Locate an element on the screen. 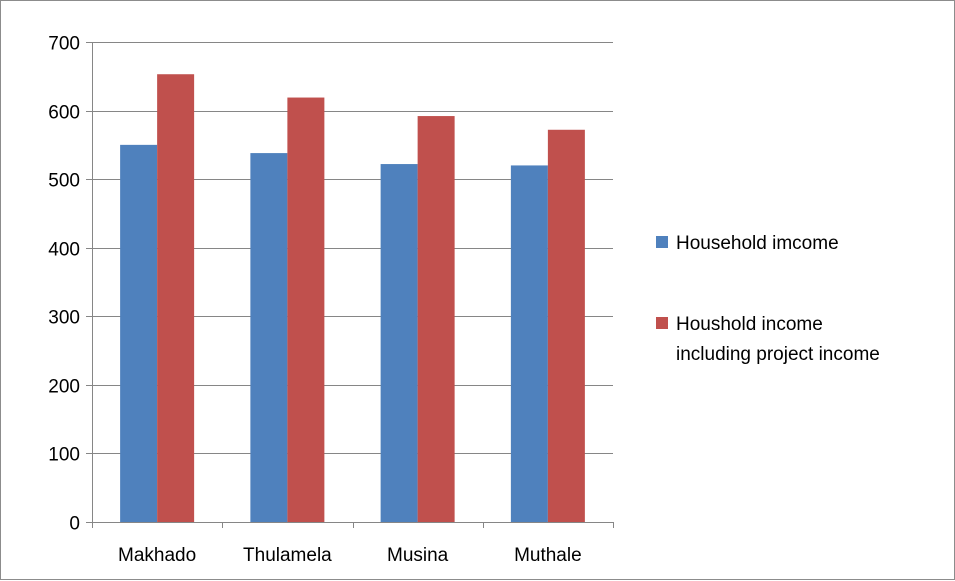 This screenshot has width=955, height=581. bar-household-income-with-project-muthale is located at coordinates (566, 325).